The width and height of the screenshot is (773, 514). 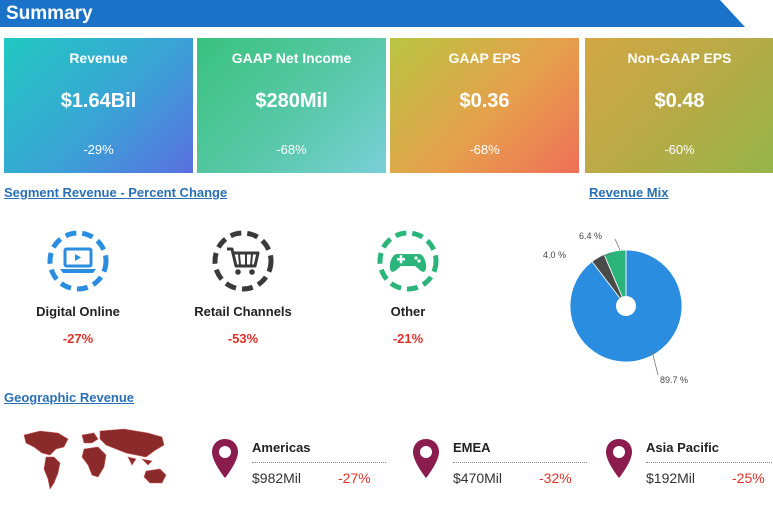 I want to click on laptop-icon, so click(x=78, y=261).